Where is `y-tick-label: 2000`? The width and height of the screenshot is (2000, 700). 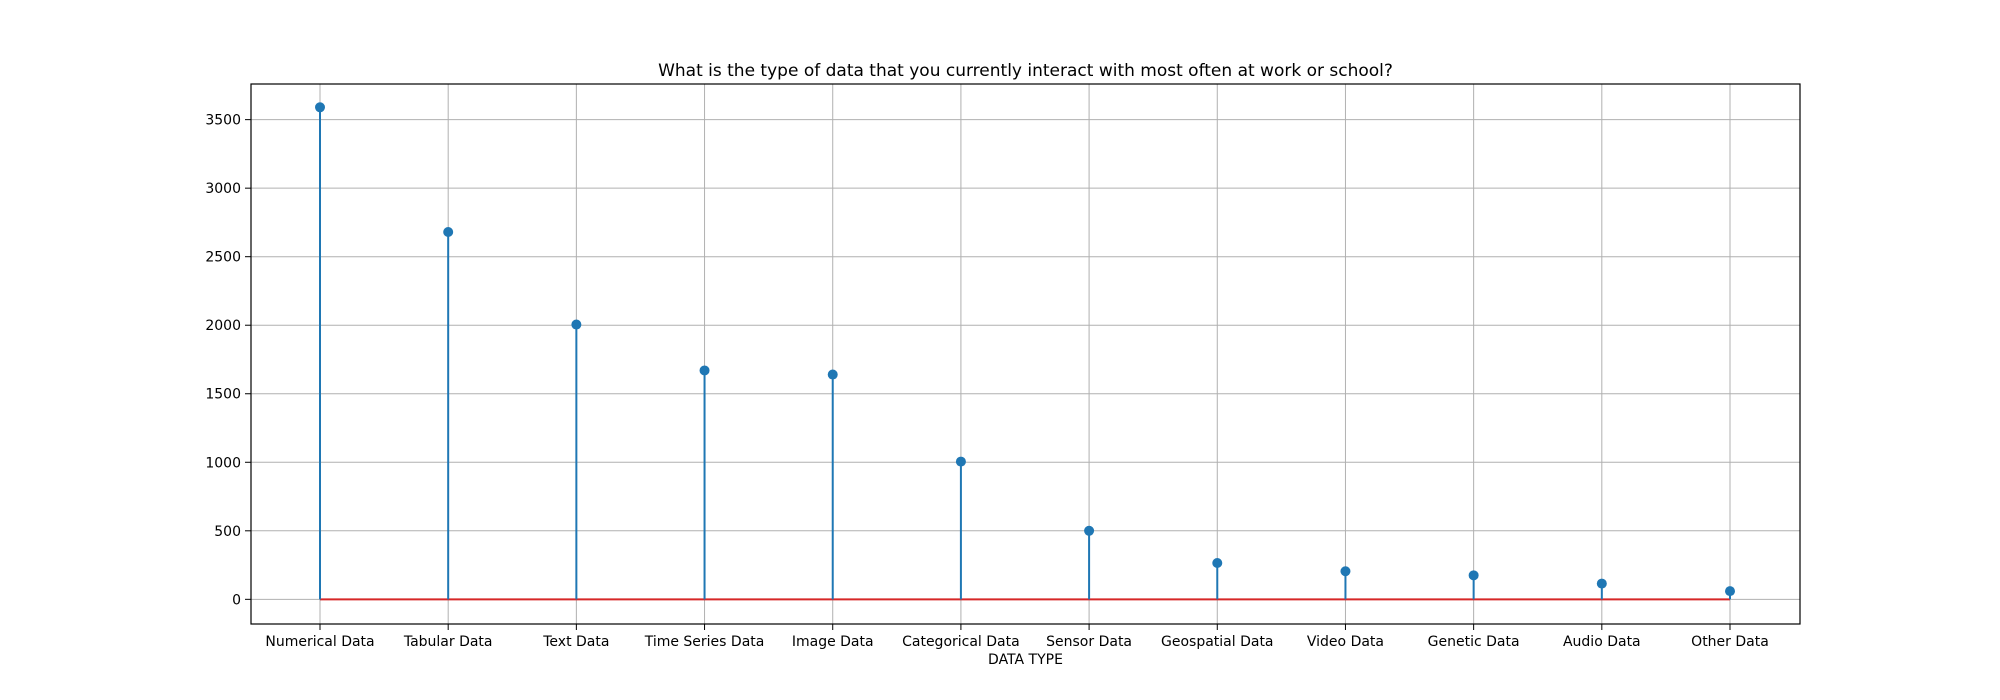 y-tick-label: 2000 is located at coordinates (223, 326).